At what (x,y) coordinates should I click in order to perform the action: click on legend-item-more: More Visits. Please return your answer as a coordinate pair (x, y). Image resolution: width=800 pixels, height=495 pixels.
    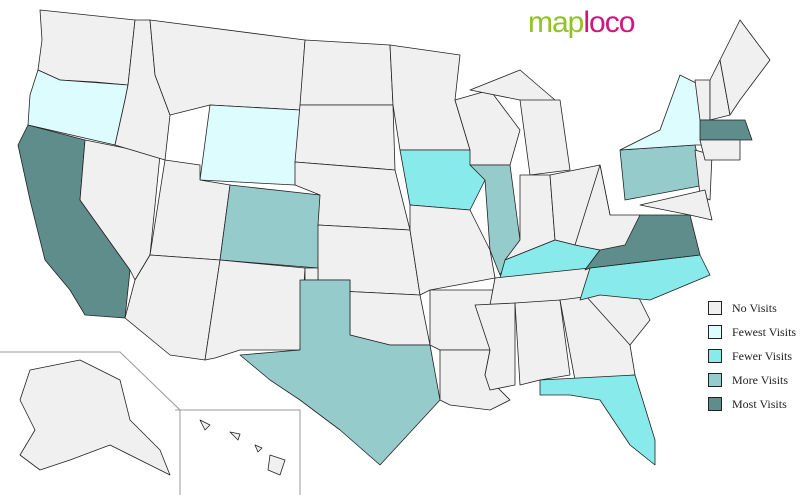
    Looking at the image, I should click on (752, 380).